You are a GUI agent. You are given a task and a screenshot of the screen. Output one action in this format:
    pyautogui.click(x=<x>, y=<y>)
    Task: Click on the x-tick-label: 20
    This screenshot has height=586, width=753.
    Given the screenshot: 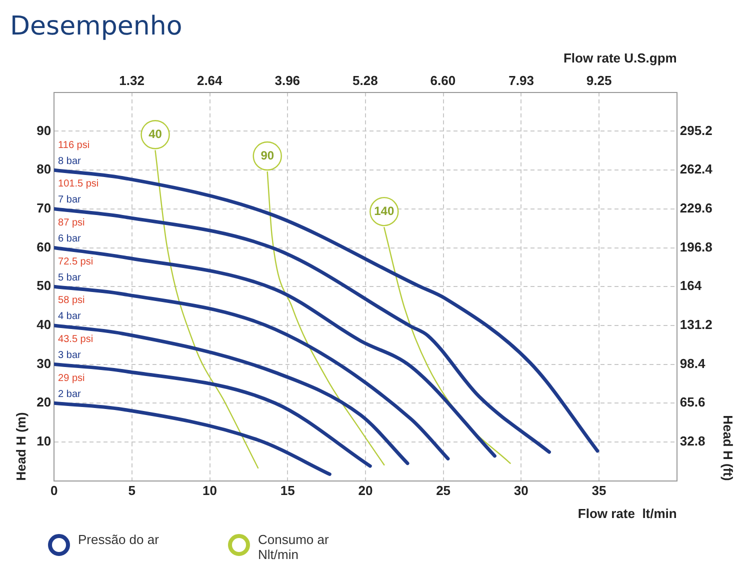 What is the action you would take?
    pyautogui.click(x=365, y=490)
    